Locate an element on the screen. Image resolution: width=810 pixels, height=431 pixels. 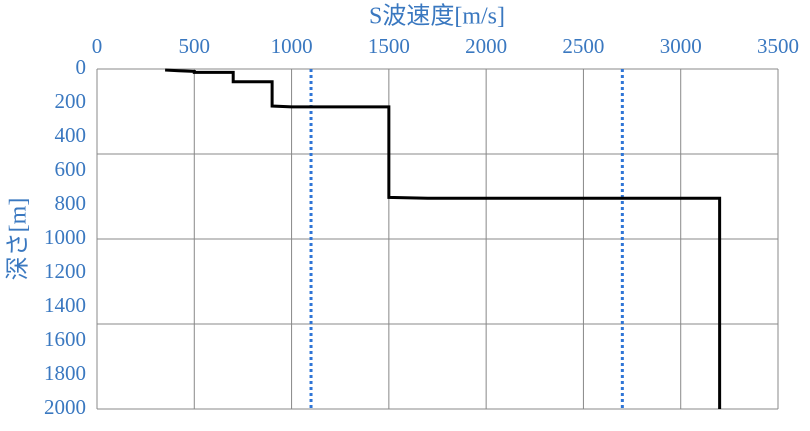
x-tick-label: 2000 is located at coordinates (486, 46).